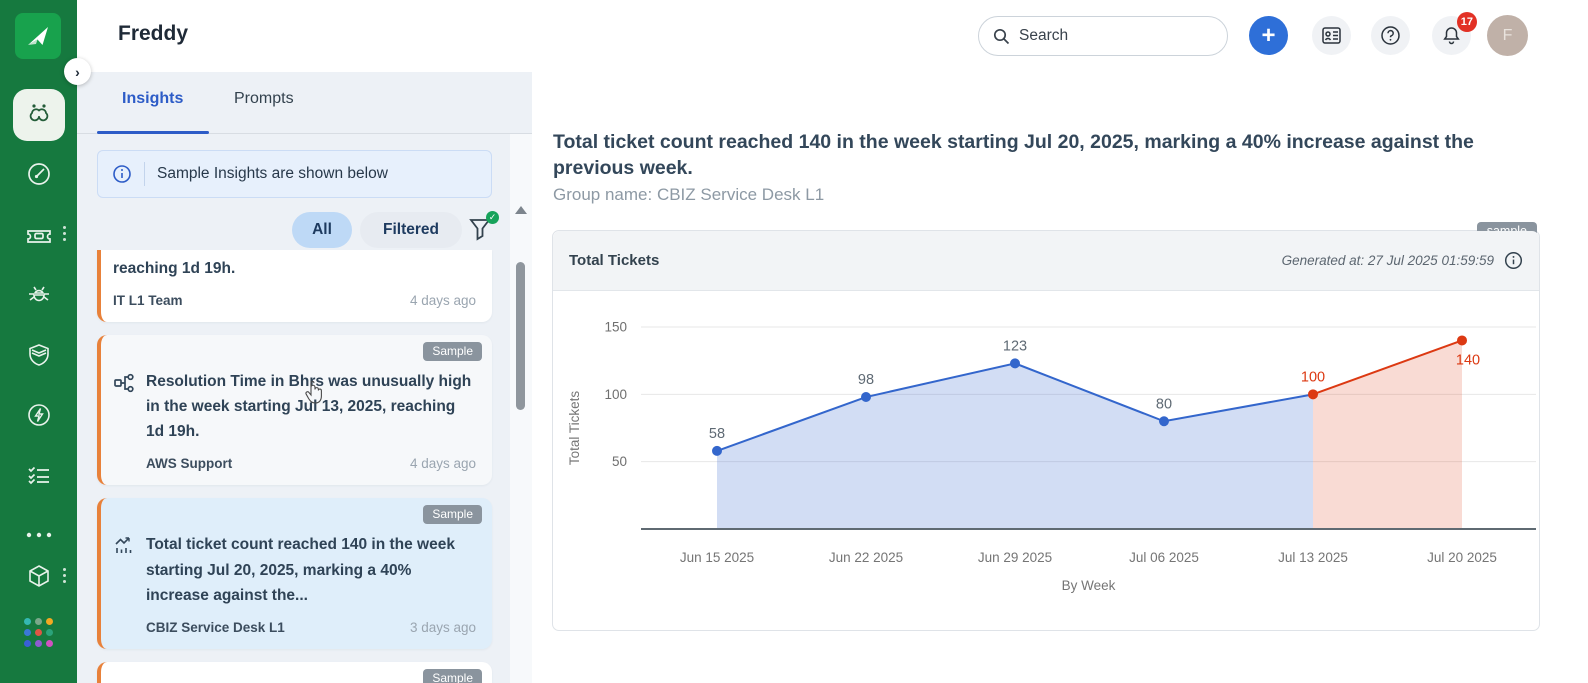 This screenshot has height=683, width=1588. Describe the element at coordinates (1462, 557) in the screenshot. I see `svg-text: Jul 20 2025` at that location.